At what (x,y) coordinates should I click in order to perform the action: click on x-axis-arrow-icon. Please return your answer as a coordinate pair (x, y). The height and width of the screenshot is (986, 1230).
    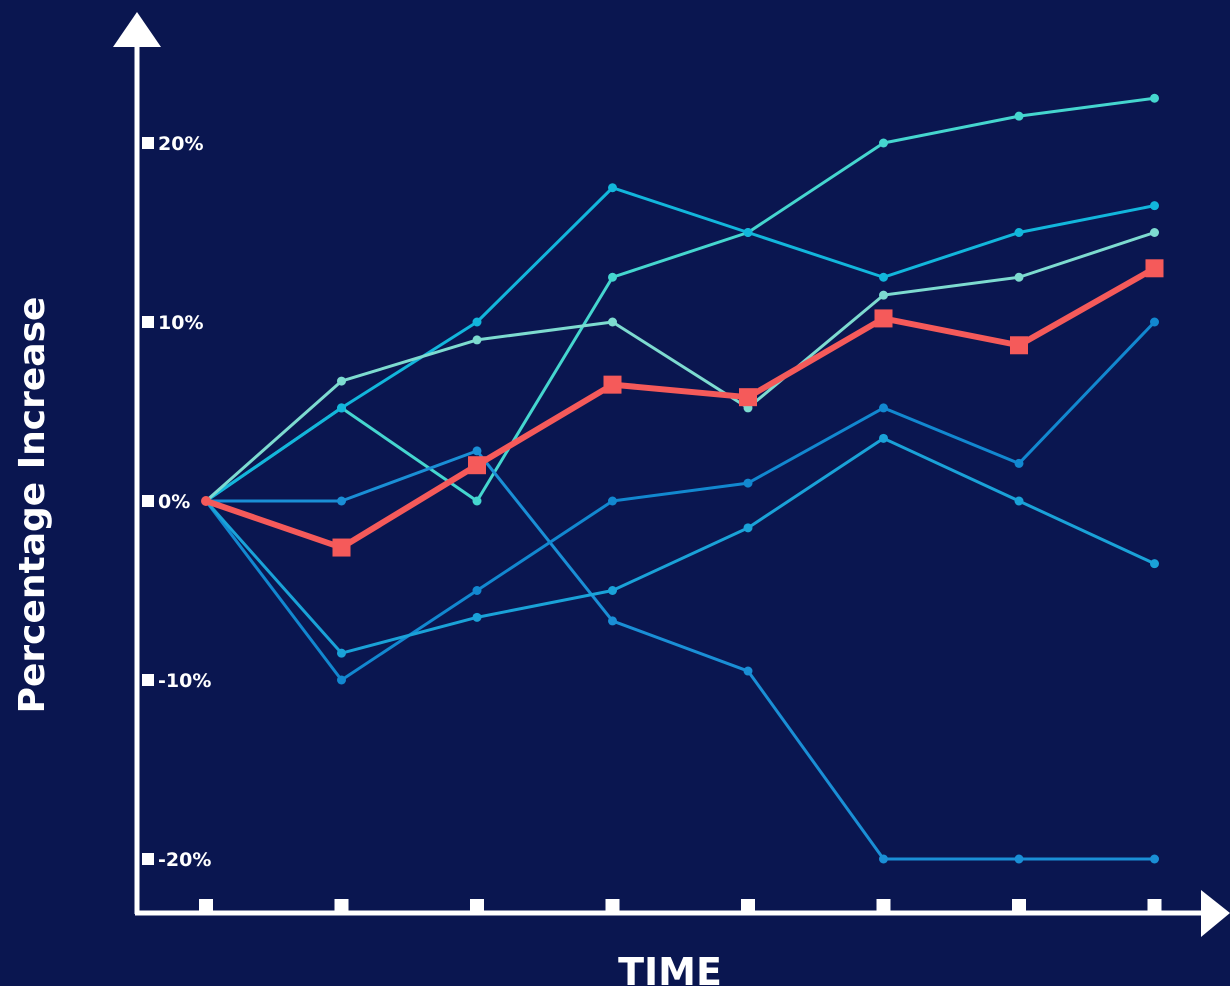
    Looking at the image, I should click on (1215, 913).